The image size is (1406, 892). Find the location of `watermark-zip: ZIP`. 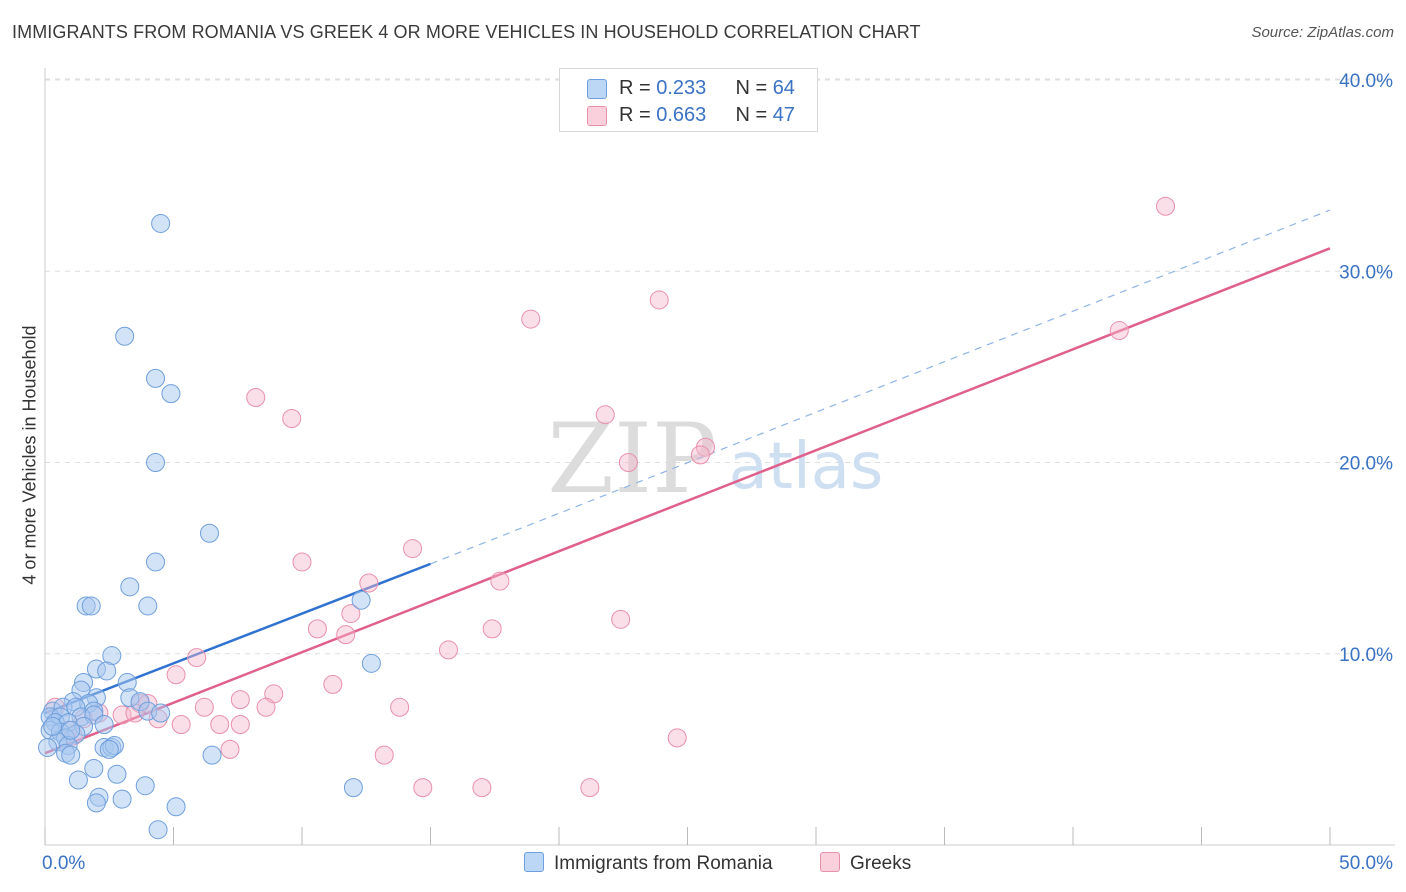

watermark-zip: ZIP is located at coordinates (631, 459).